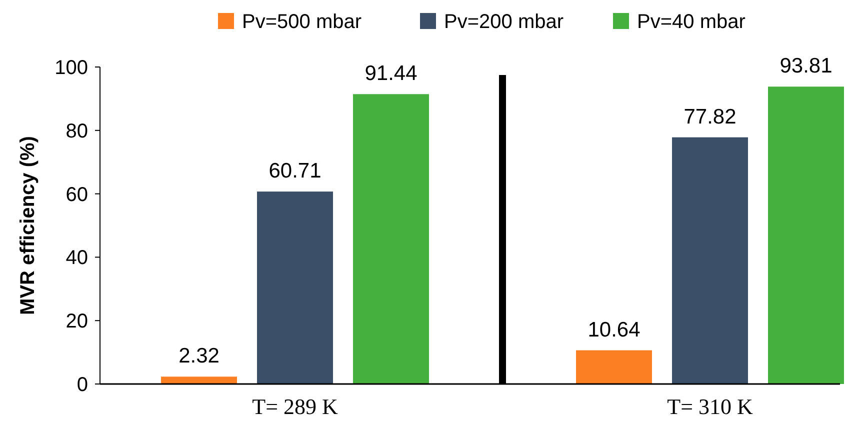  Describe the element at coordinates (710, 116) in the screenshot. I see `data-label: 77.82` at that location.